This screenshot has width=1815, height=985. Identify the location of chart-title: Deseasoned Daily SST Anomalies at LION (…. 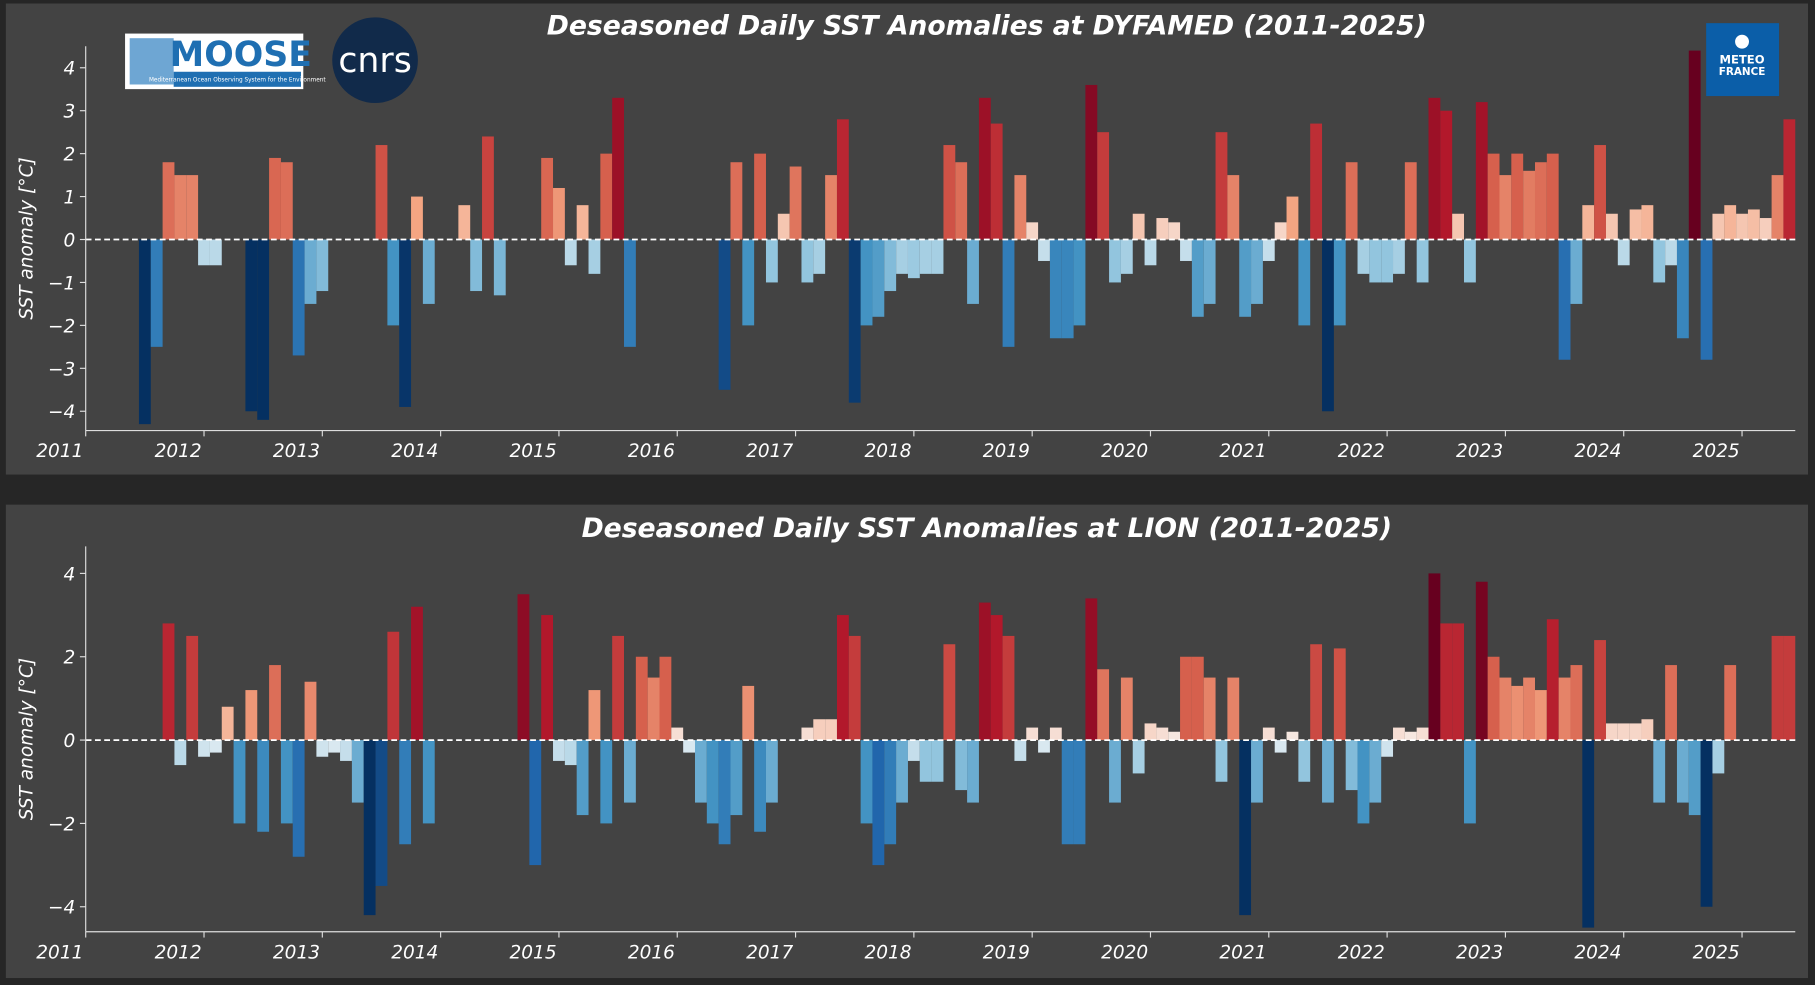
(987, 528).